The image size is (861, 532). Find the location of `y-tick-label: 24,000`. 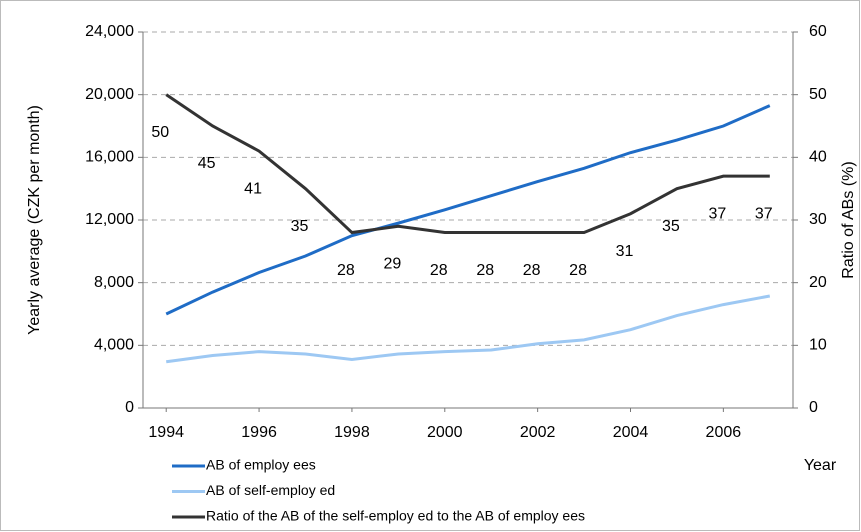

y-tick-label: 24,000 is located at coordinates (109, 31).